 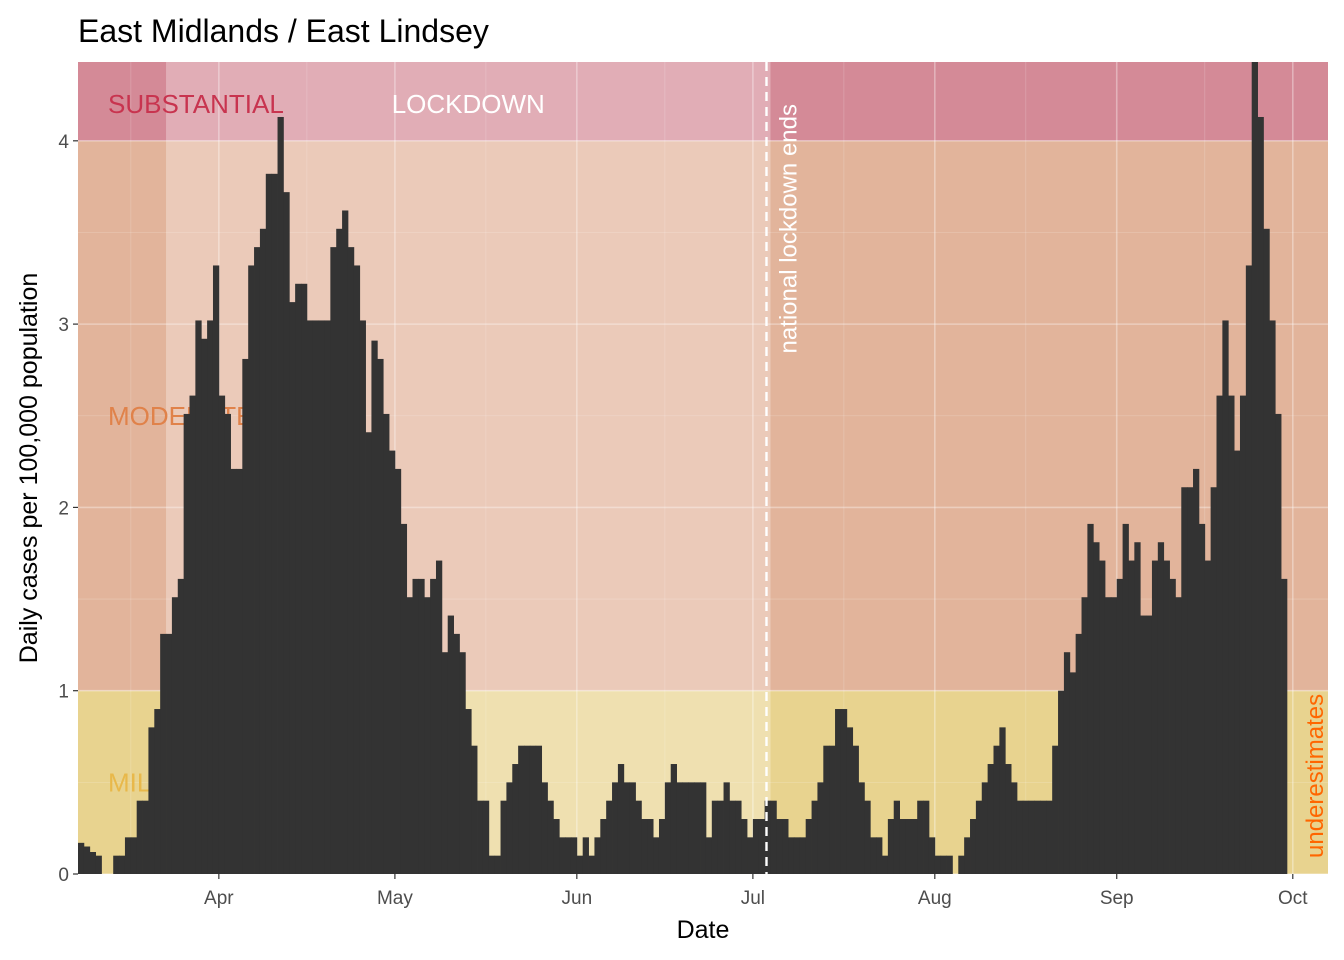 What do you see at coordinates (1315, 776) in the screenshot?
I see `underestimates-label: underestimates` at bounding box center [1315, 776].